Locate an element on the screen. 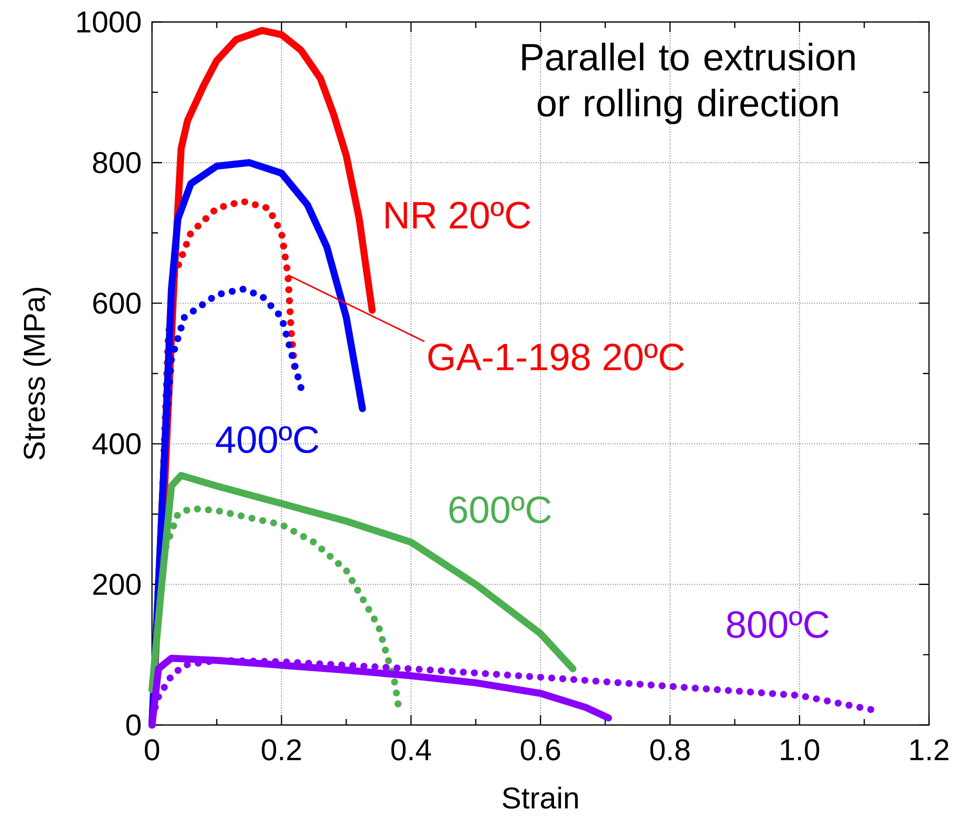 The image size is (960, 840). x-tick-label: 0.2 is located at coordinates (281, 749).